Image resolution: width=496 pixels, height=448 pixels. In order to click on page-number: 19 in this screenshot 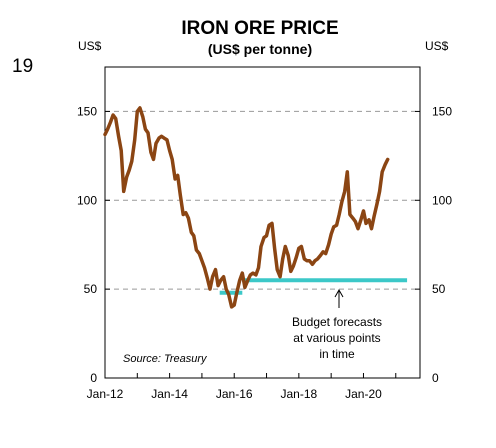, I will do `click(23, 66)`.